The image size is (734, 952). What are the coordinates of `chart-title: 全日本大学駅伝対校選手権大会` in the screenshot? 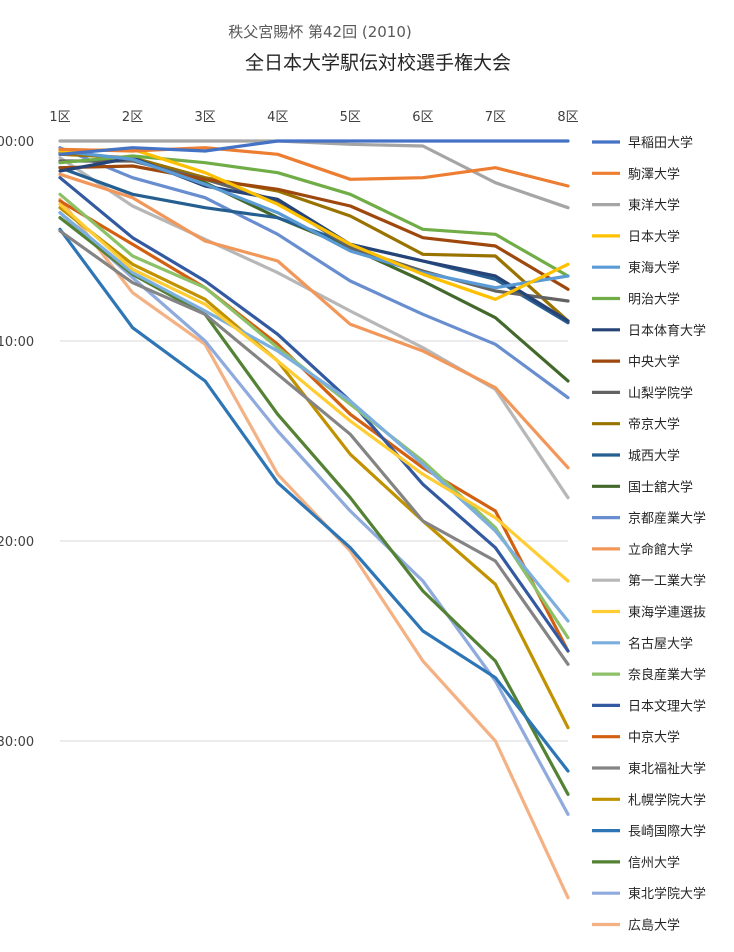 It's located at (378, 63).